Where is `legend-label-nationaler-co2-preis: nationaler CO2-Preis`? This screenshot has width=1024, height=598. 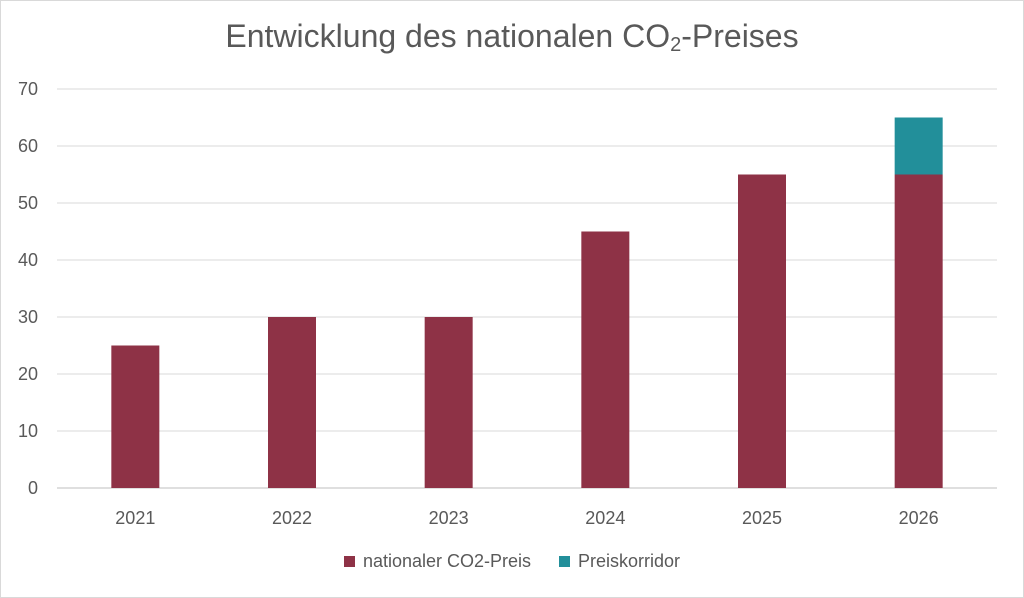
legend-label-nationaler-co2-preis: nationaler CO2-Preis is located at coordinates (447, 561).